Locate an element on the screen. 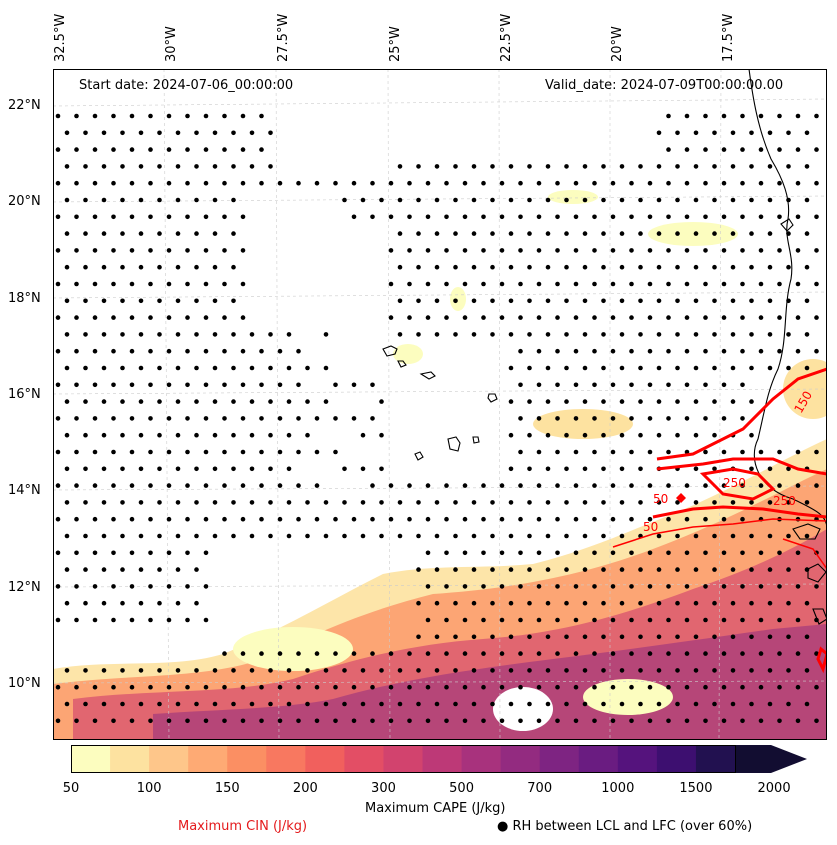 The image size is (837, 845). cin-contours is located at coordinates (739, 520).